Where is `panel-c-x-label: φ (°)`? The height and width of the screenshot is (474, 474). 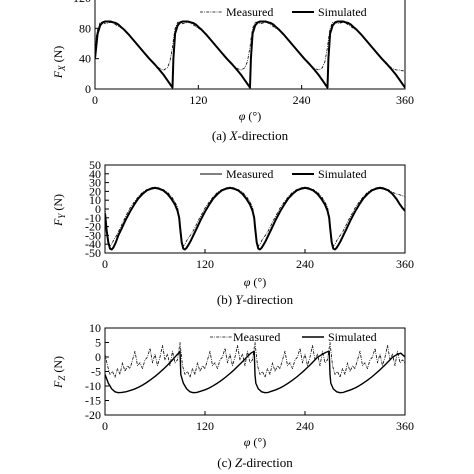 panel-c-x-label: φ (°) is located at coordinates (255, 442).